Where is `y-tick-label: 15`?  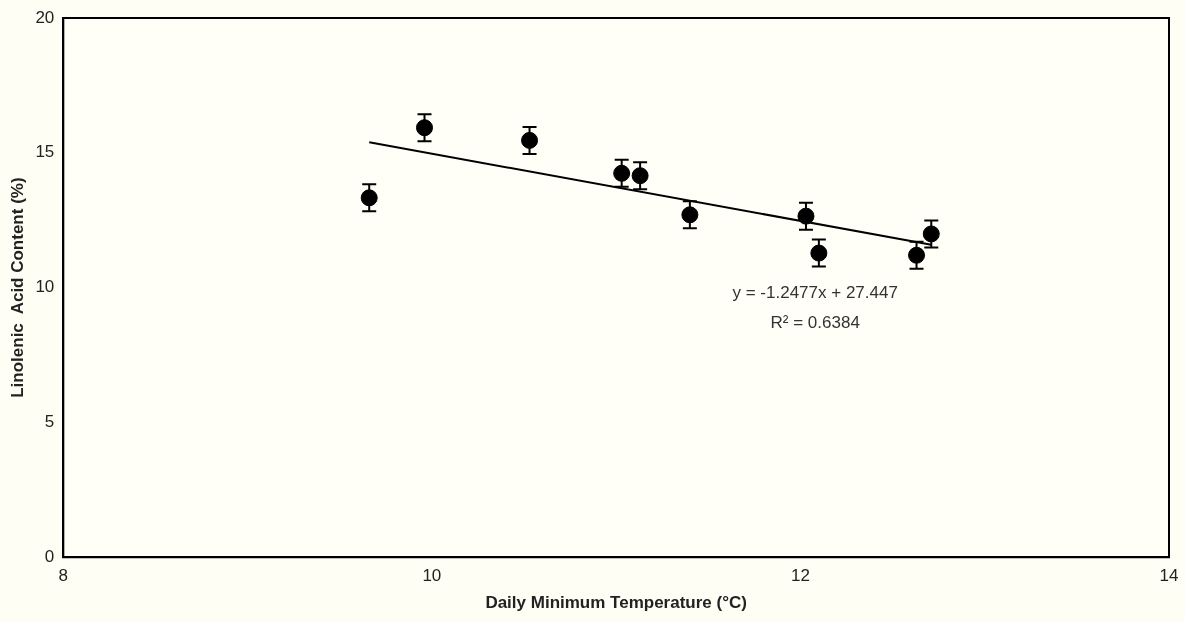
y-tick-label: 15 is located at coordinates (45, 152).